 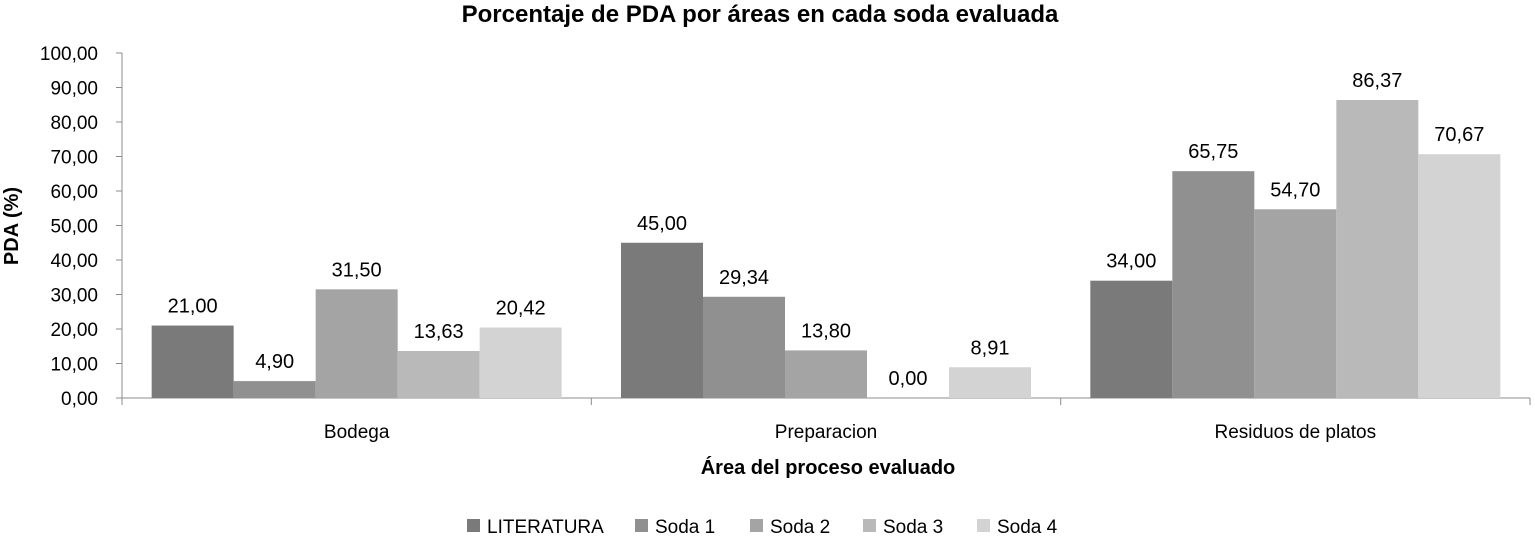 What do you see at coordinates (828, 467) in the screenshot?
I see `x-axis-title: Área del proceso evaluado` at bounding box center [828, 467].